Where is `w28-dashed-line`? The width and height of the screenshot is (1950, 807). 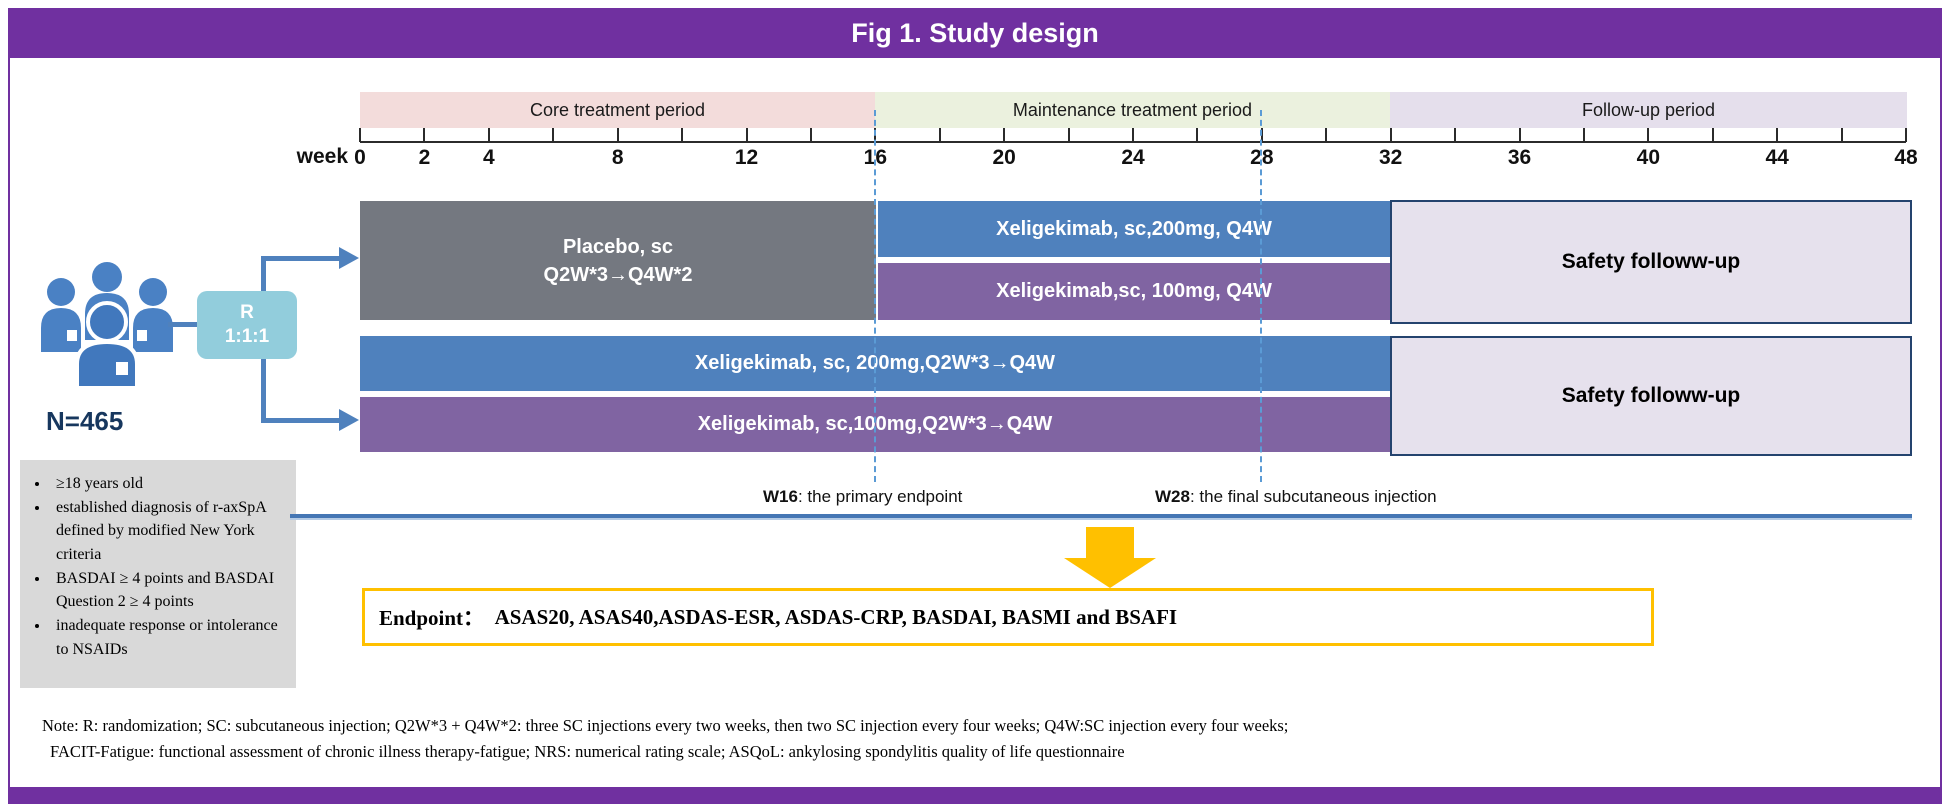
w28-dashed-line is located at coordinates (1261, 296).